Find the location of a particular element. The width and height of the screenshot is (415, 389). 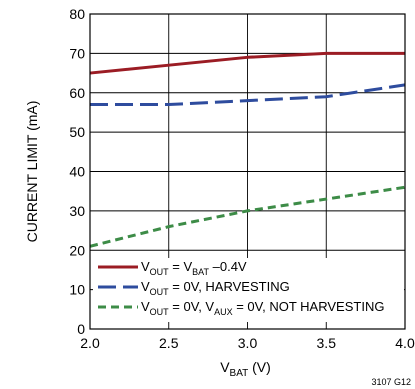

legend-background is located at coordinates (248, 290).